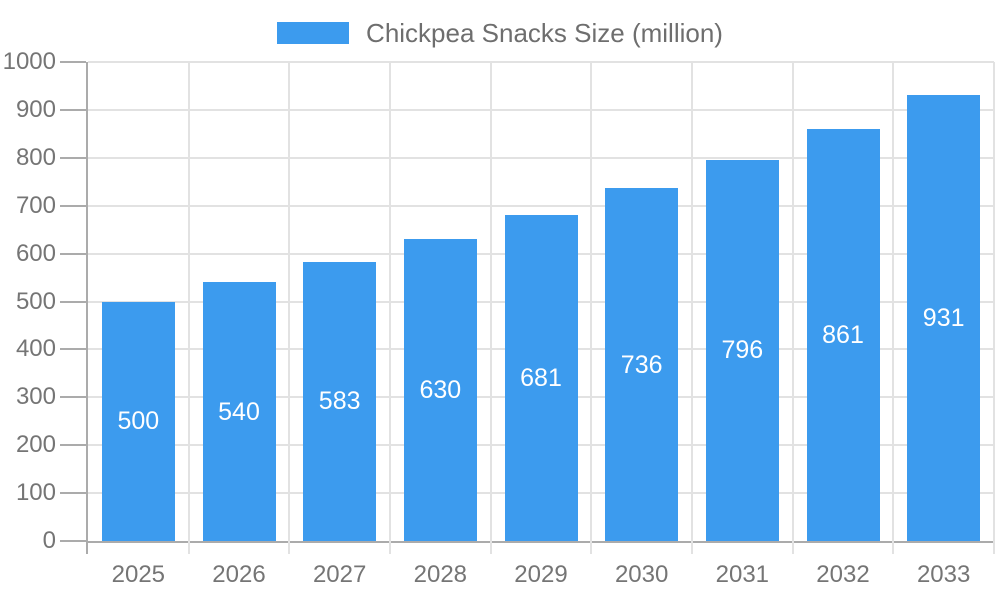 The width and height of the screenshot is (1000, 600). I want to click on bar-value-label: 681, so click(541, 377).